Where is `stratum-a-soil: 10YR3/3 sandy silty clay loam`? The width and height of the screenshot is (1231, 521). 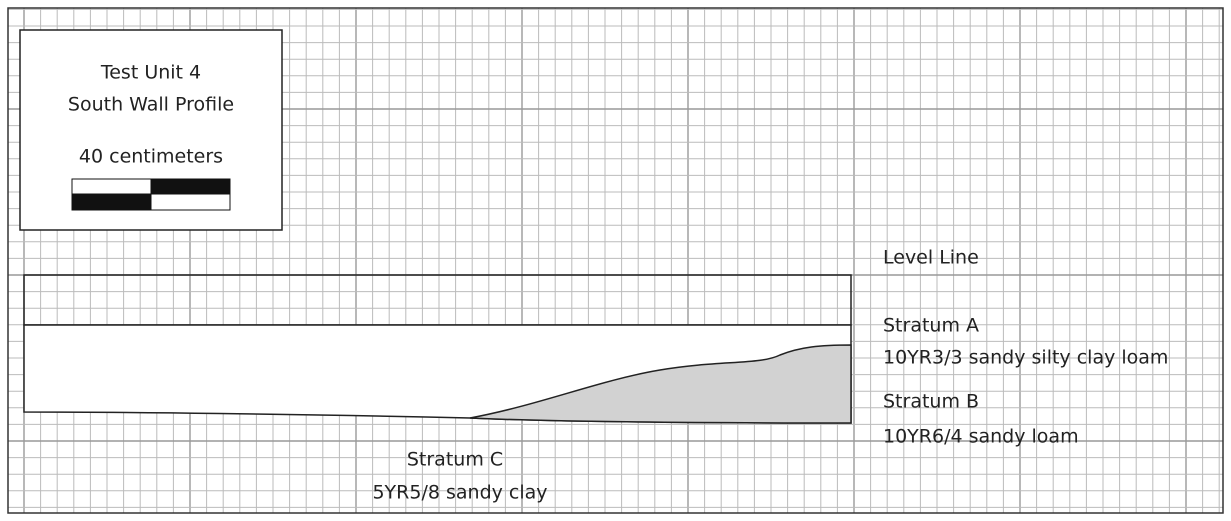 stratum-a-soil: 10YR3/3 sandy silty clay loam is located at coordinates (1025, 358).